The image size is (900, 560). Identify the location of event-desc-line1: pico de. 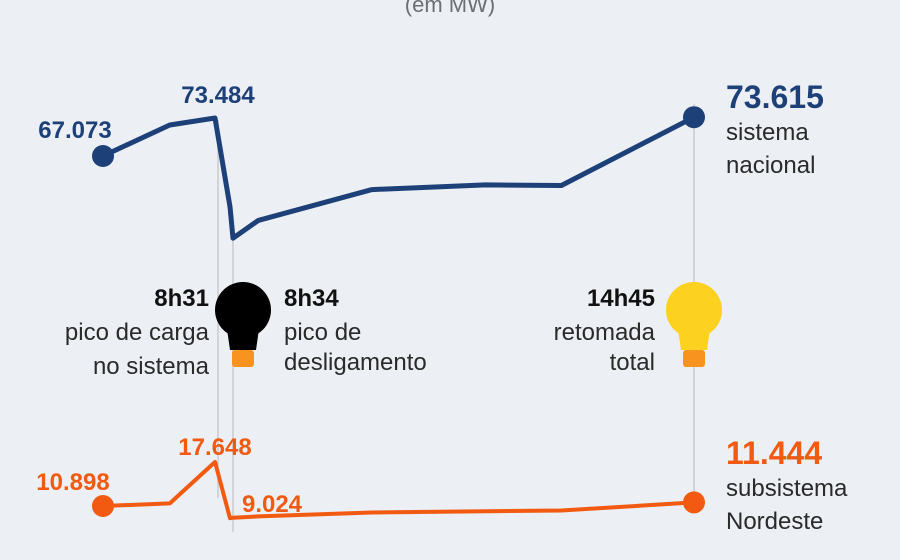
(322, 332).